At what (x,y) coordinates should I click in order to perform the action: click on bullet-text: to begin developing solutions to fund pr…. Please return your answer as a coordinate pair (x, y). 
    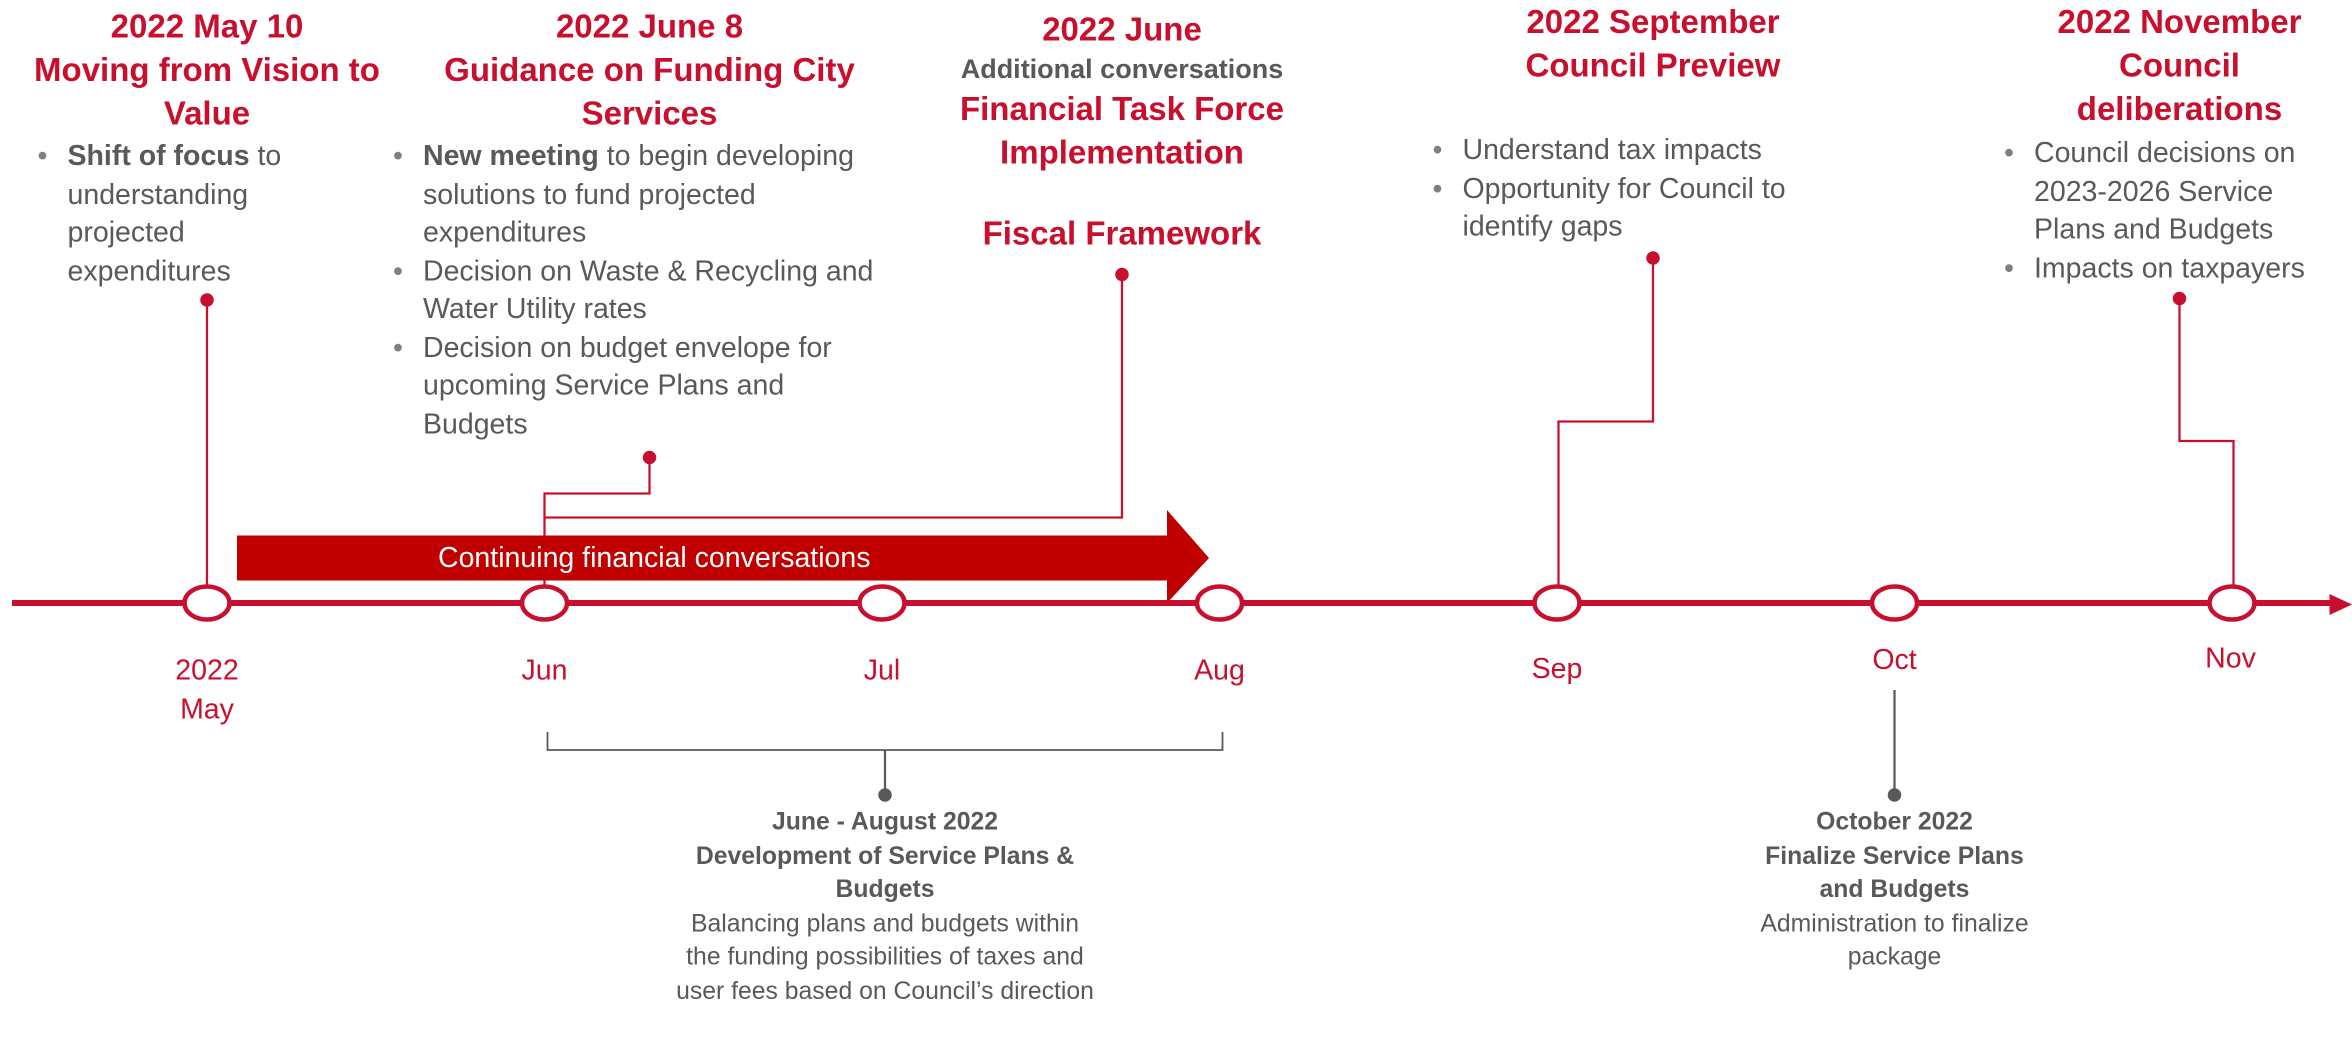
    Looking at the image, I should click on (638, 195).